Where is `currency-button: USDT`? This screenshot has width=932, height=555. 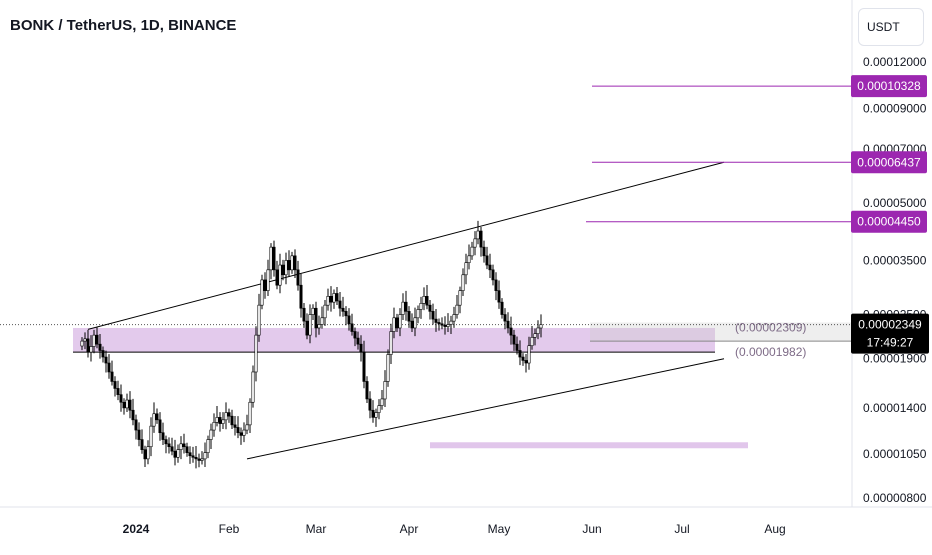
currency-button: USDT is located at coordinates (891, 27).